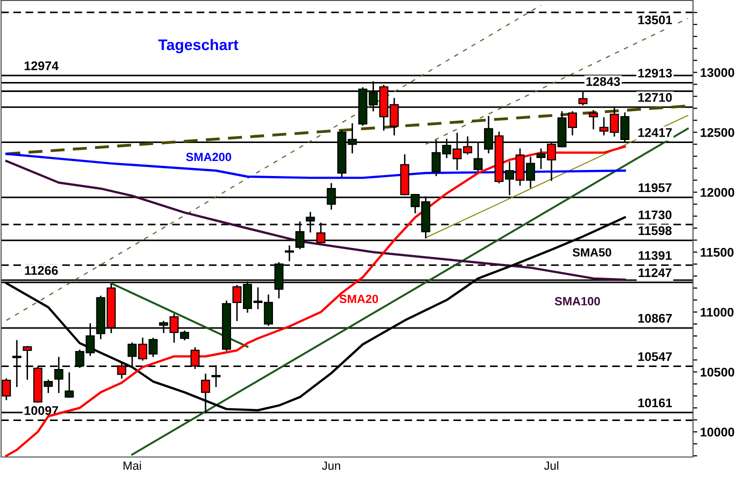 Image resolution: width=750 pixels, height=480 pixels. Describe the element at coordinates (655, 273) in the screenshot. I see `ref-line-label: 11247` at that location.